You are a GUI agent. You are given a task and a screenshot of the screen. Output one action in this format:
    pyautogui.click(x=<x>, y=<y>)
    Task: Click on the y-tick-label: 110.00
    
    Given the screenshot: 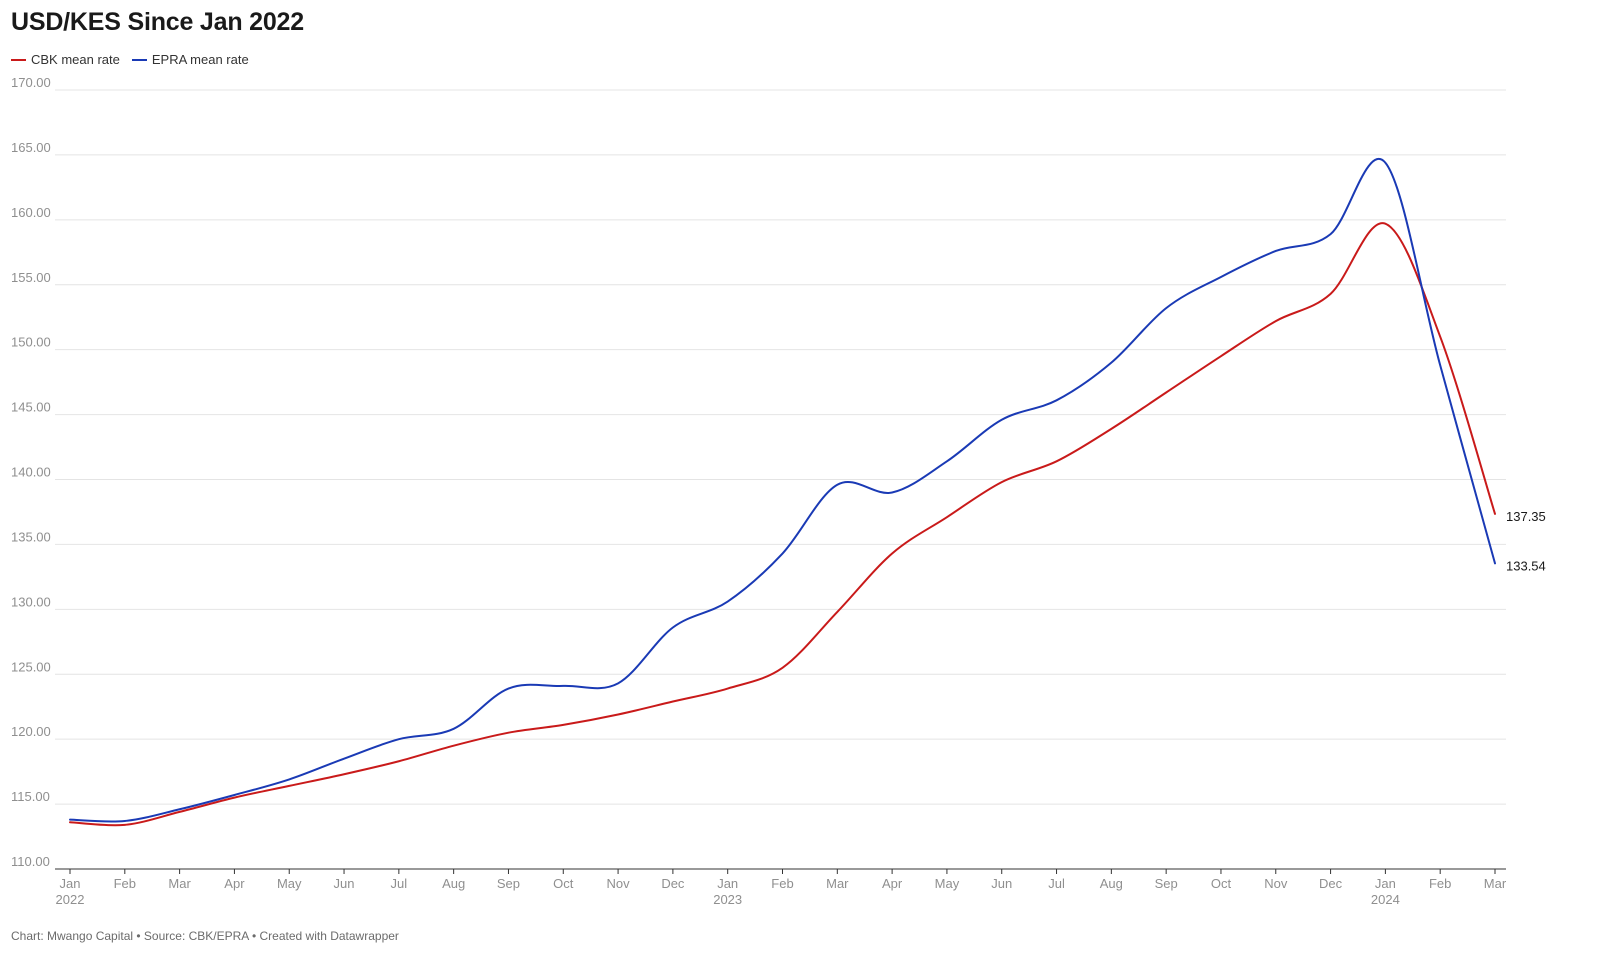 What is the action you would take?
    pyautogui.click(x=30, y=861)
    